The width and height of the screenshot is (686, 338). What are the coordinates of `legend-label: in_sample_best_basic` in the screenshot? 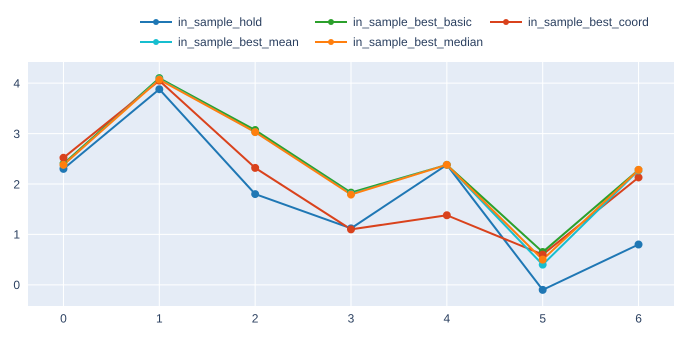 It's located at (412, 22).